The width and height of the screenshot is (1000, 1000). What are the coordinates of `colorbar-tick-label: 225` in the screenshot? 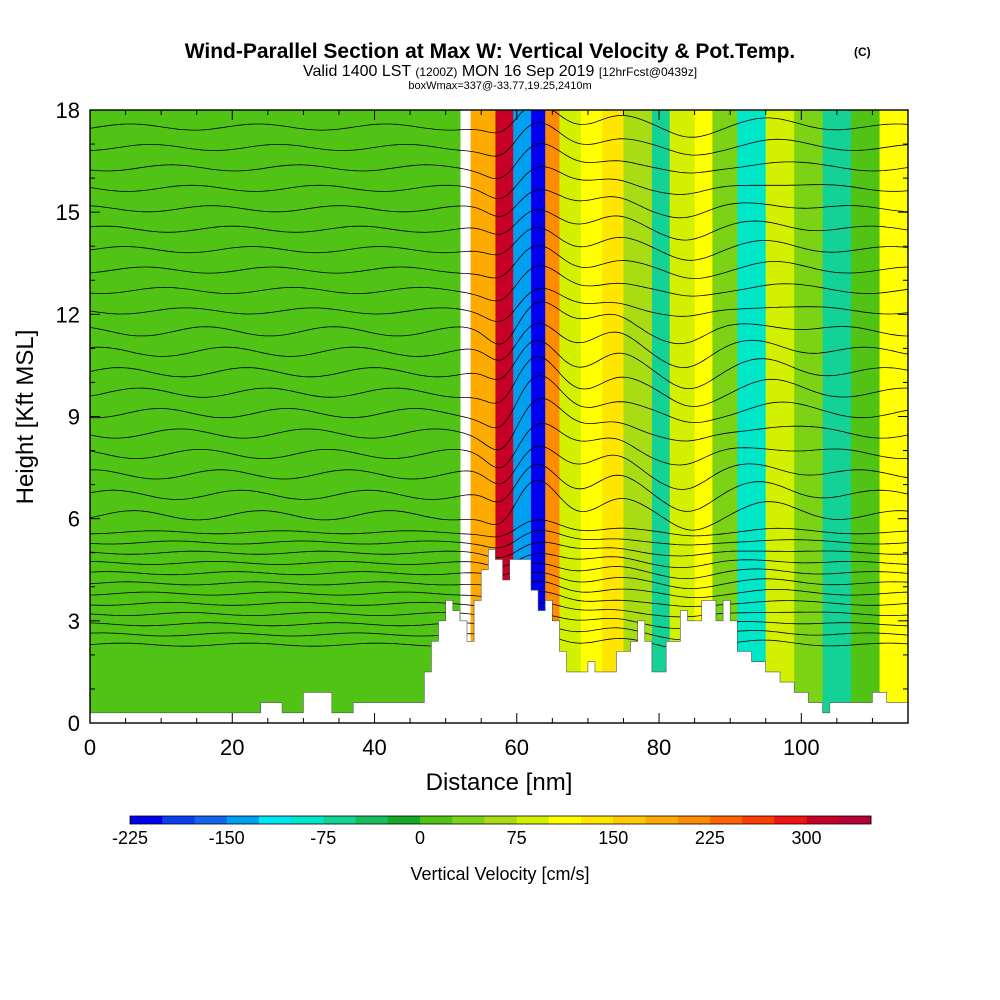 It's located at (710, 838).